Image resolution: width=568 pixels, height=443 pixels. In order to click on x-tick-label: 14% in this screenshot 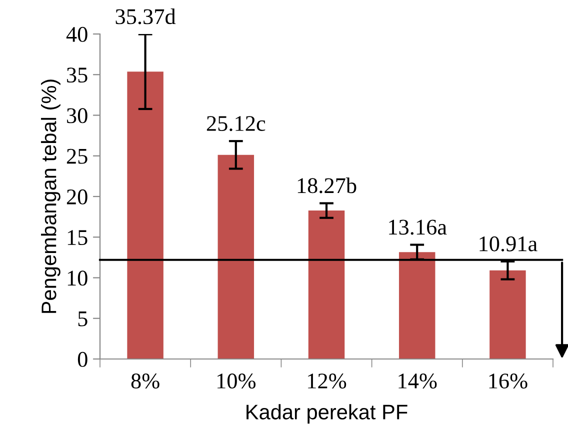, I will do `click(417, 381)`.